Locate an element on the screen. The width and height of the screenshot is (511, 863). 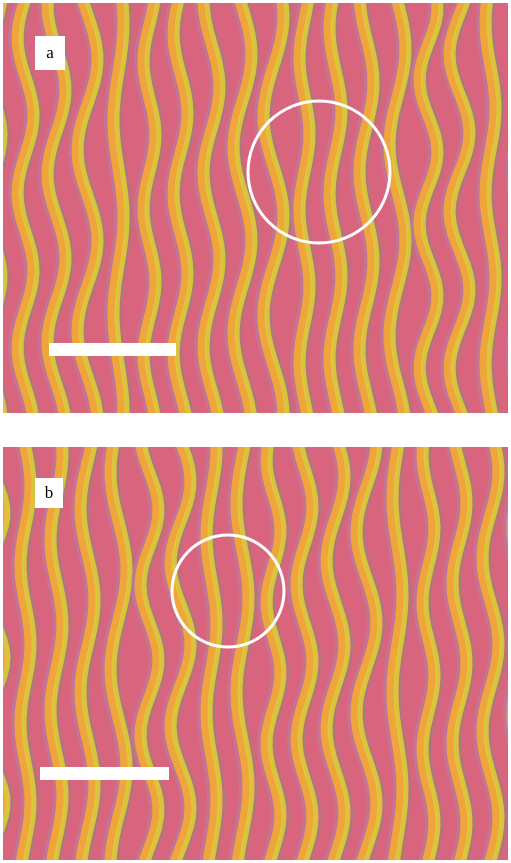
scale-bar-b is located at coordinates (104, 773).